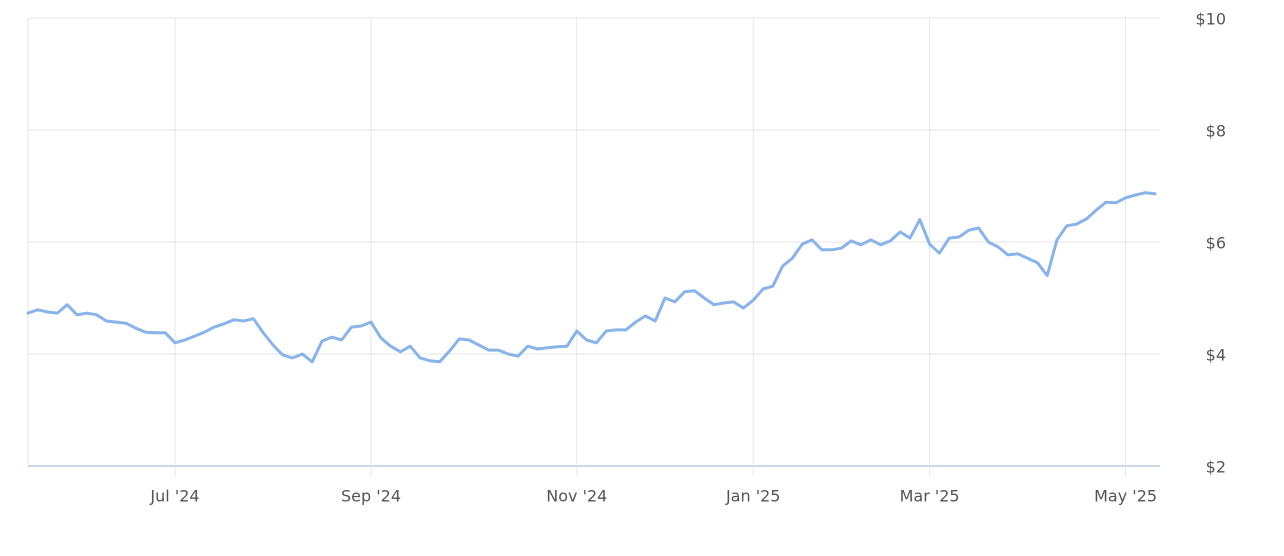 The width and height of the screenshot is (1284, 556). What do you see at coordinates (1216, 131) in the screenshot?
I see `y-tick-label: $8` at bounding box center [1216, 131].